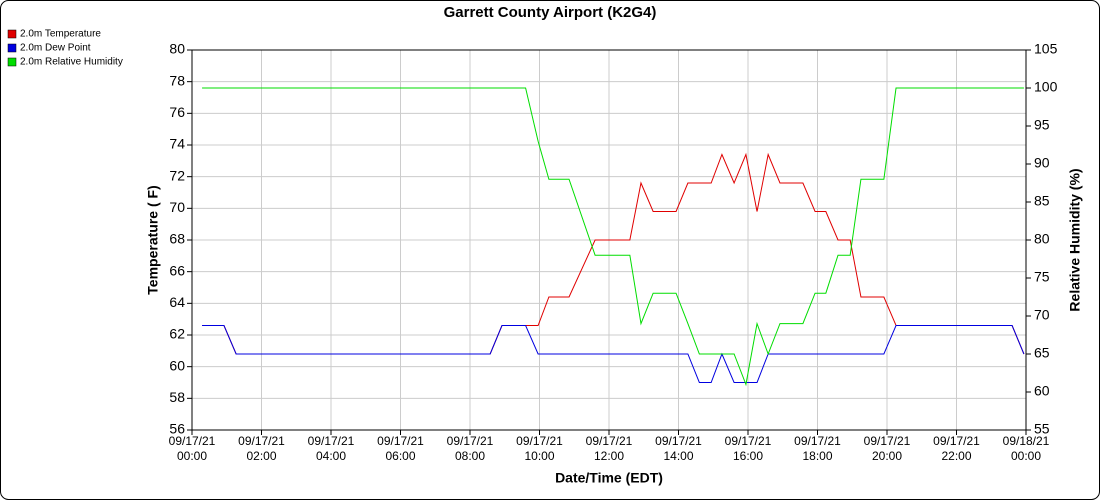  What do you see at coordinates (153, 239) in the screenshot?
I see `y-axis-label: Temperature ( F)` at bounding box center [153, 239].